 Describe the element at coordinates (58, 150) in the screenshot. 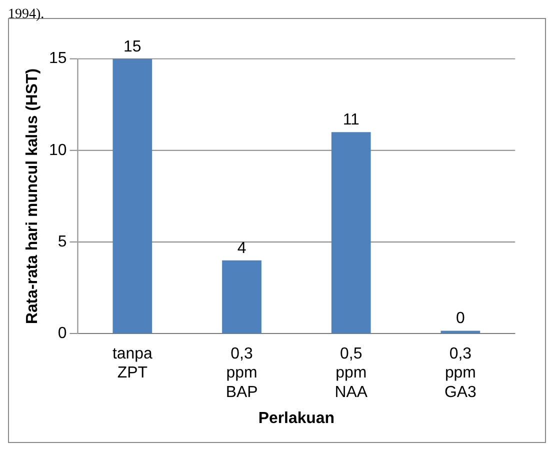

I see `y-tick-label: 10` at that location.